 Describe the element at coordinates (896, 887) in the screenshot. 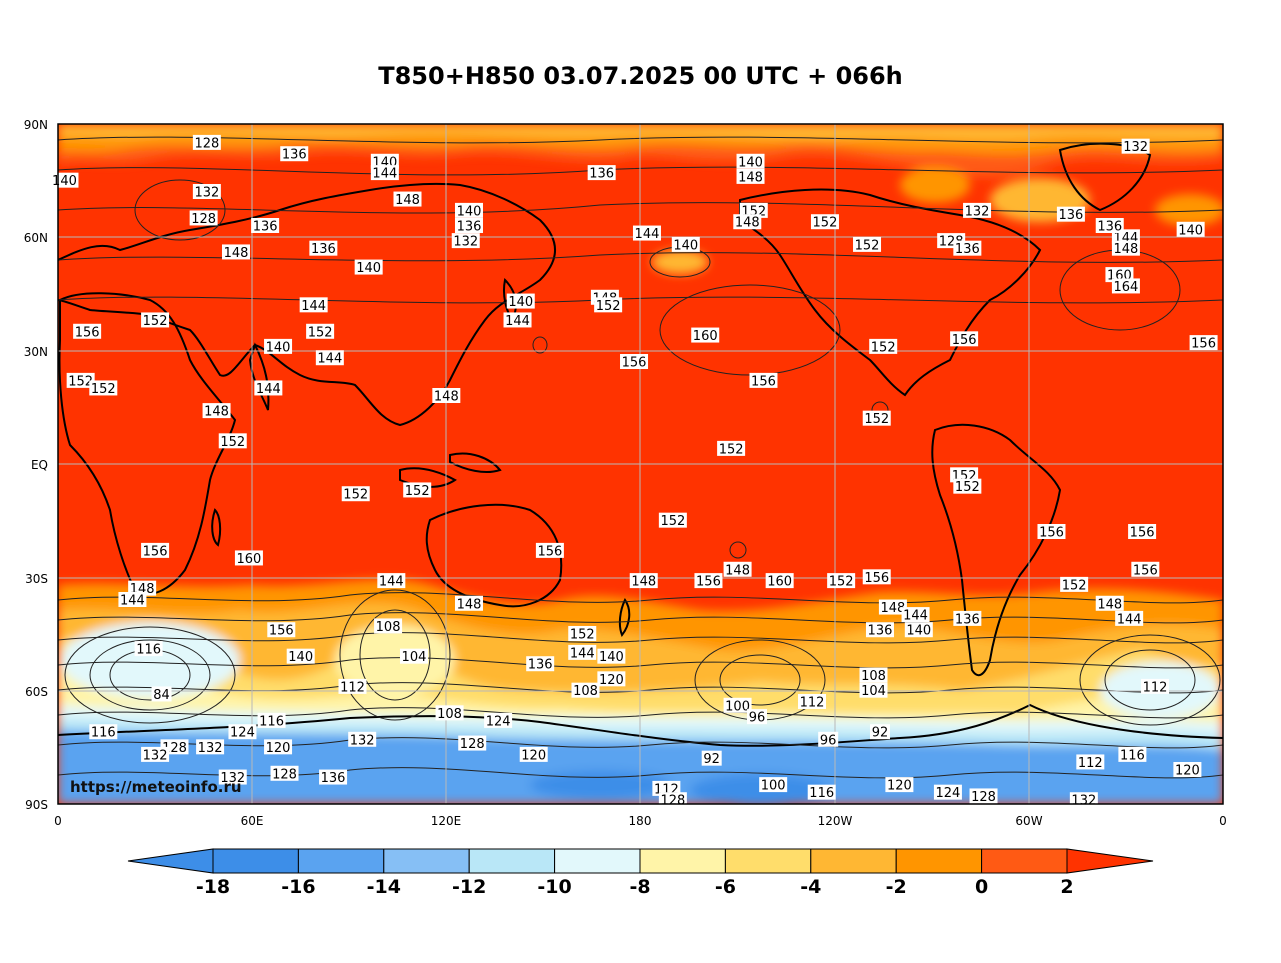

I see `colorbar-tick-label: -2` at that location.